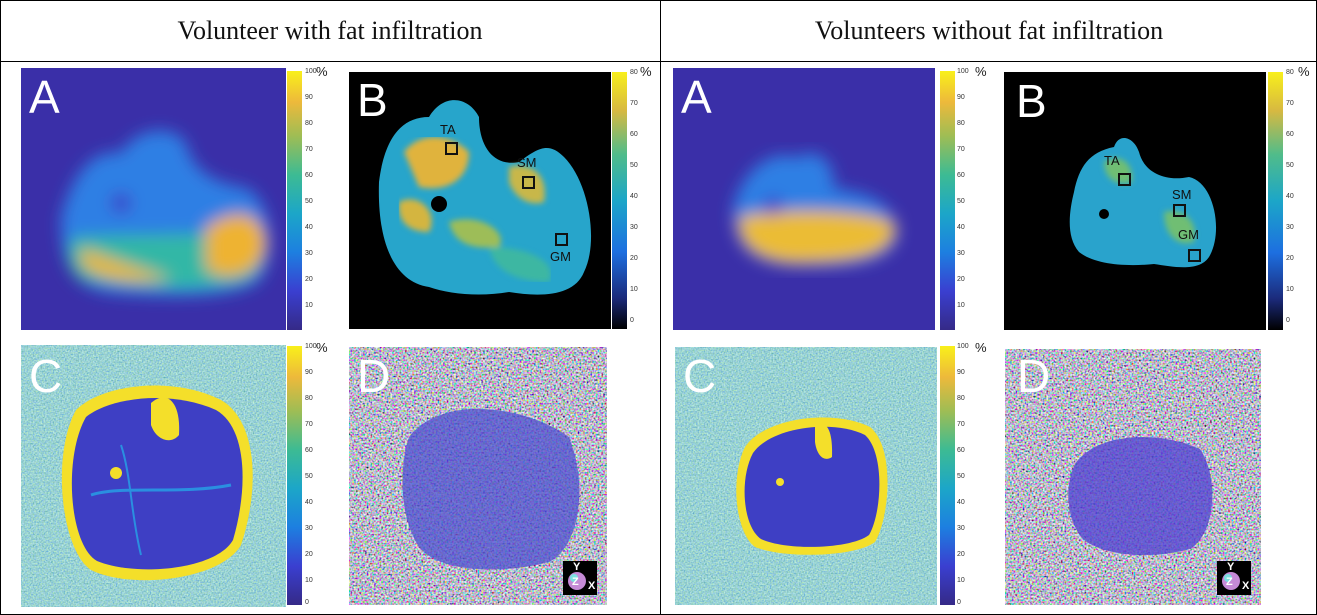  What do you see at coordinates (561, 239) in the screenshot?
I see `roi-gm` at bounding box center [561, 239].